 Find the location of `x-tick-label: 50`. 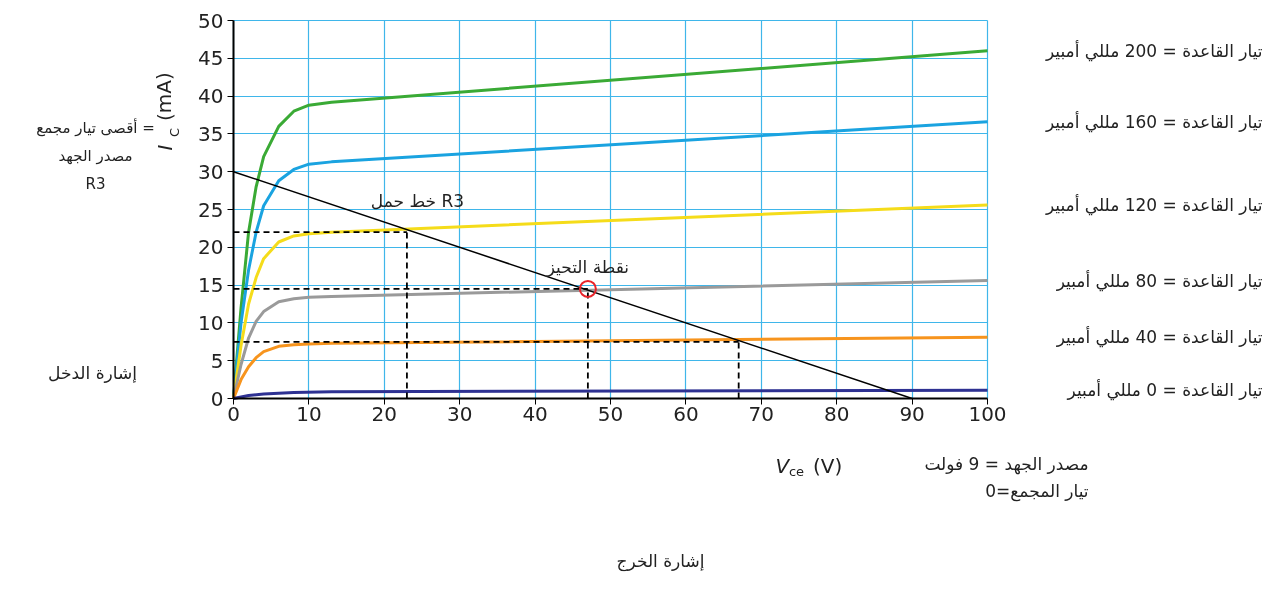

x-tick-label: 50 is located at coordinates (610, 413).